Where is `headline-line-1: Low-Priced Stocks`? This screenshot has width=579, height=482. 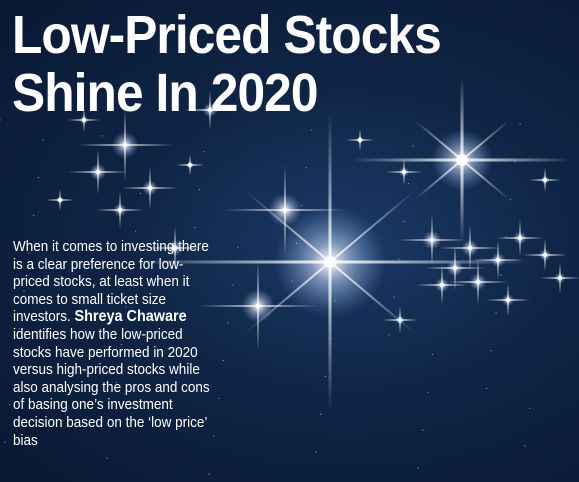
headline-line-1: Low-Priced Stocks is located at coordinates (227, 35).